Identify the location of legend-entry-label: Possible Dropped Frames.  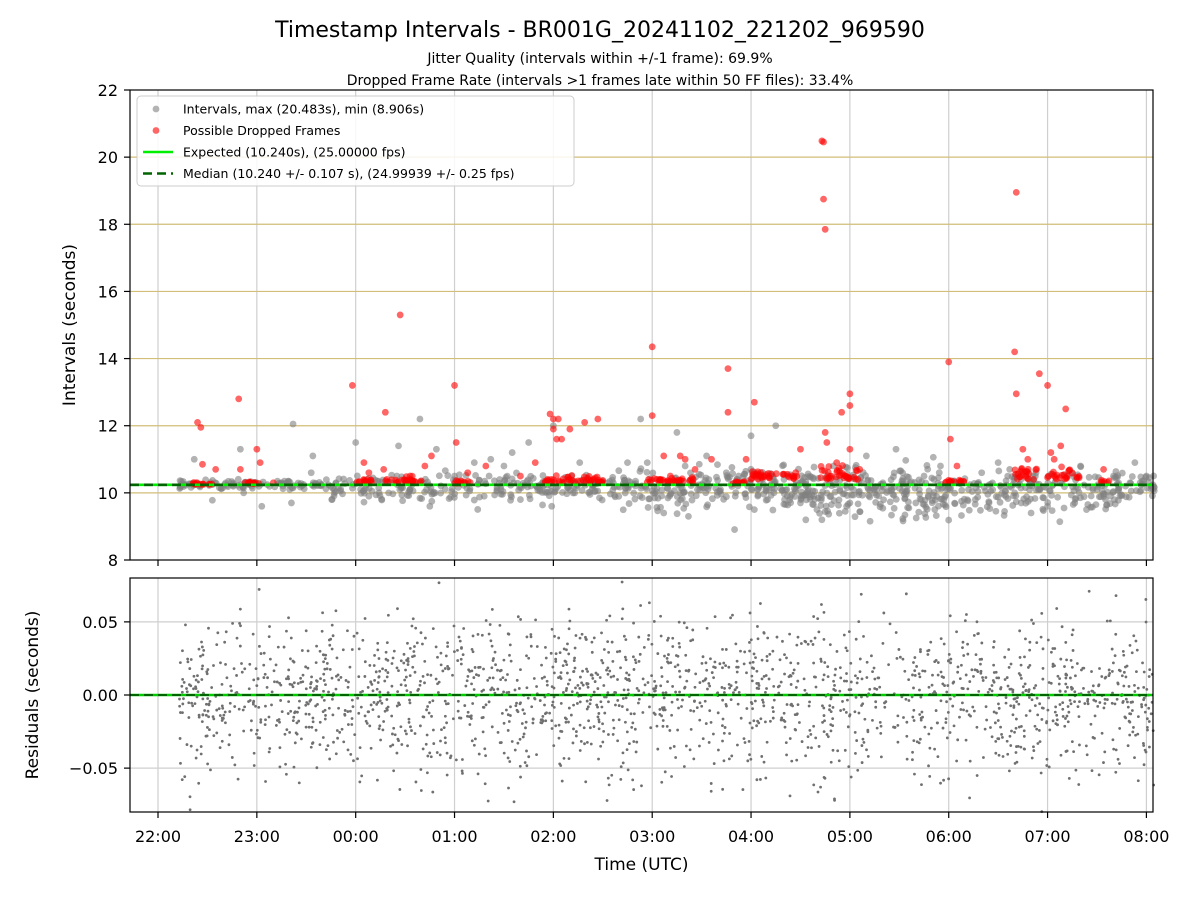
(261, 130).